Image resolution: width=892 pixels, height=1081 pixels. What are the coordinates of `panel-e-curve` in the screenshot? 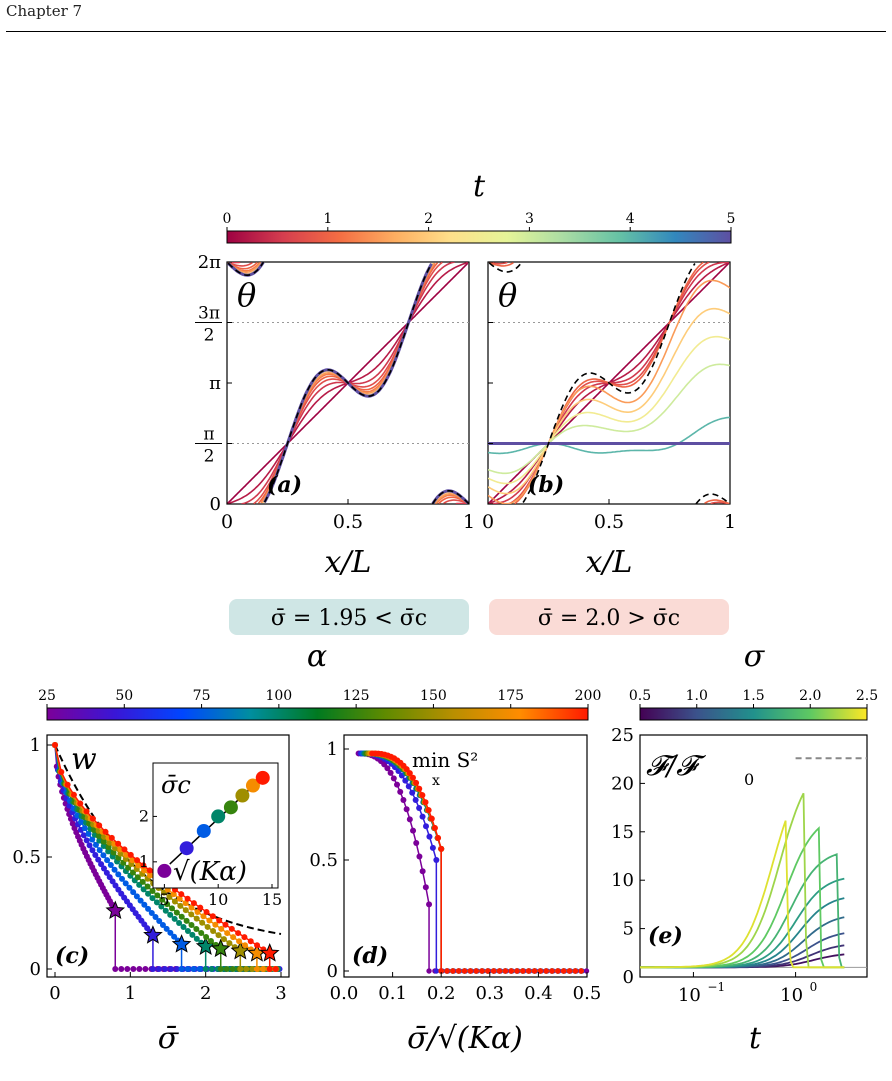 It's located at (742, 911).